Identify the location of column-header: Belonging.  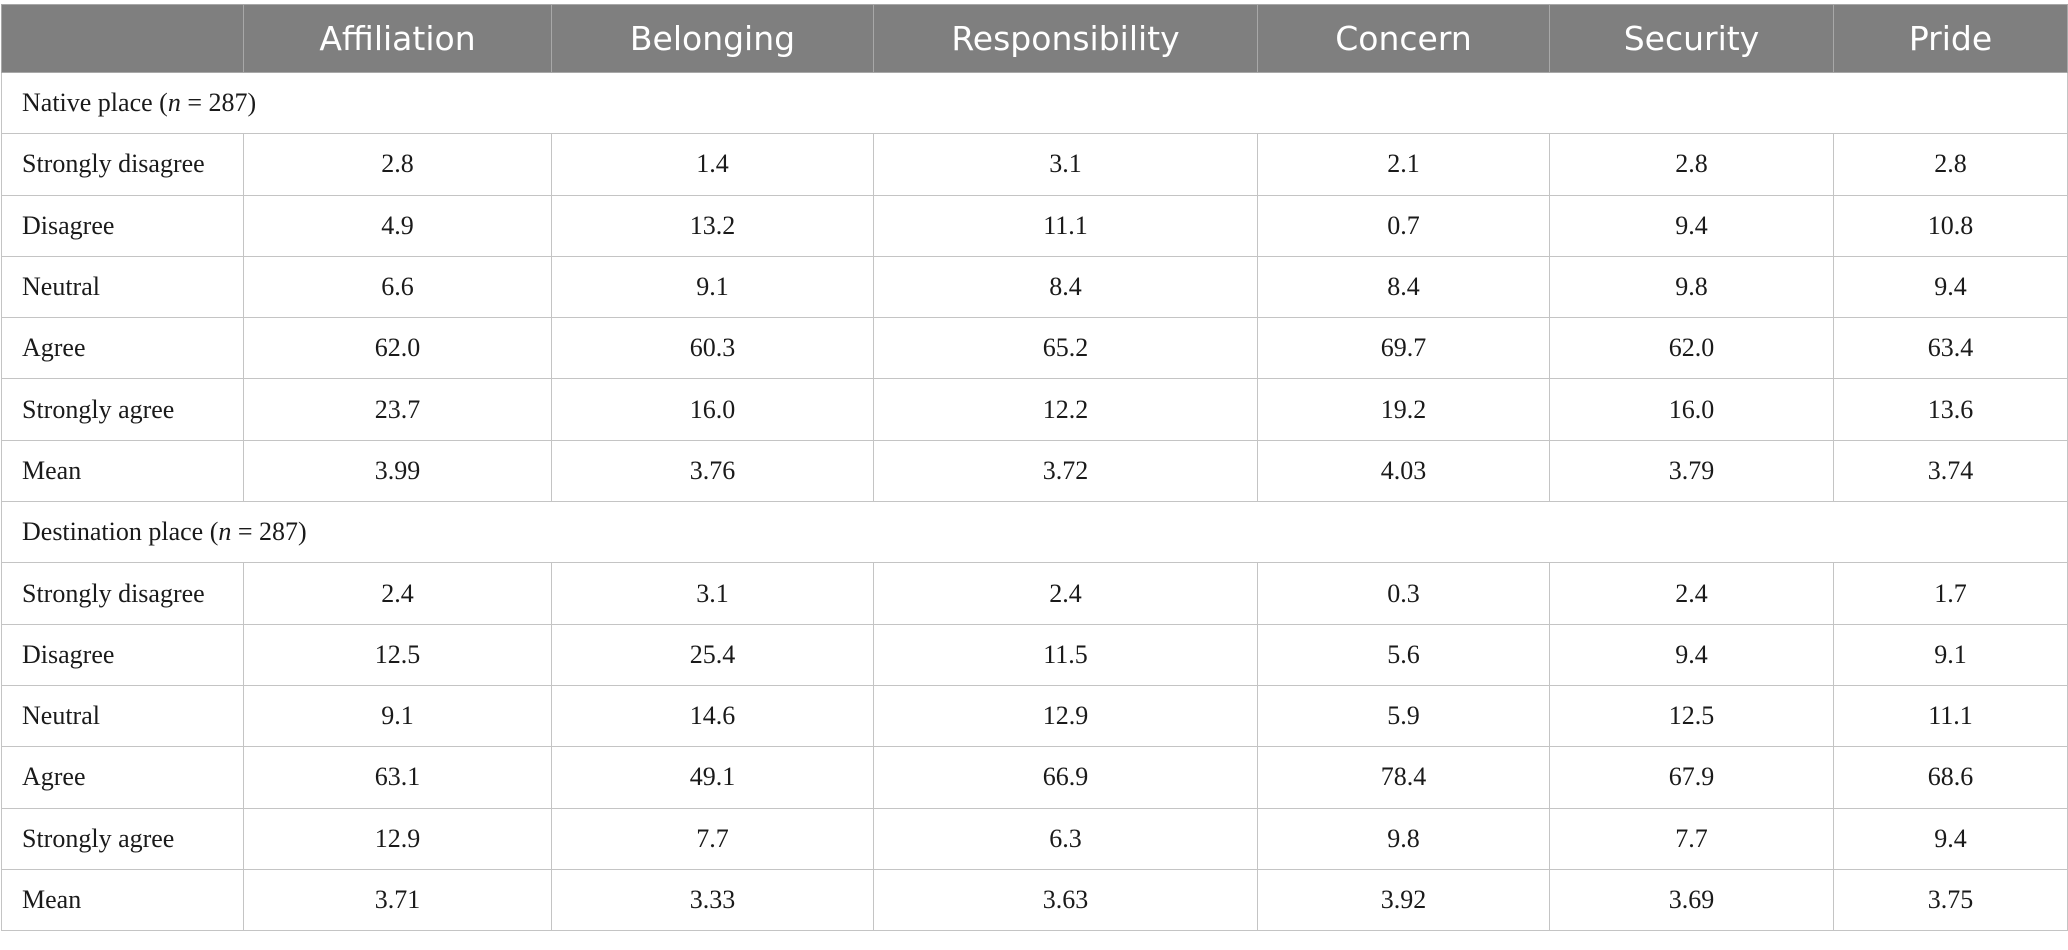
(712, 38).